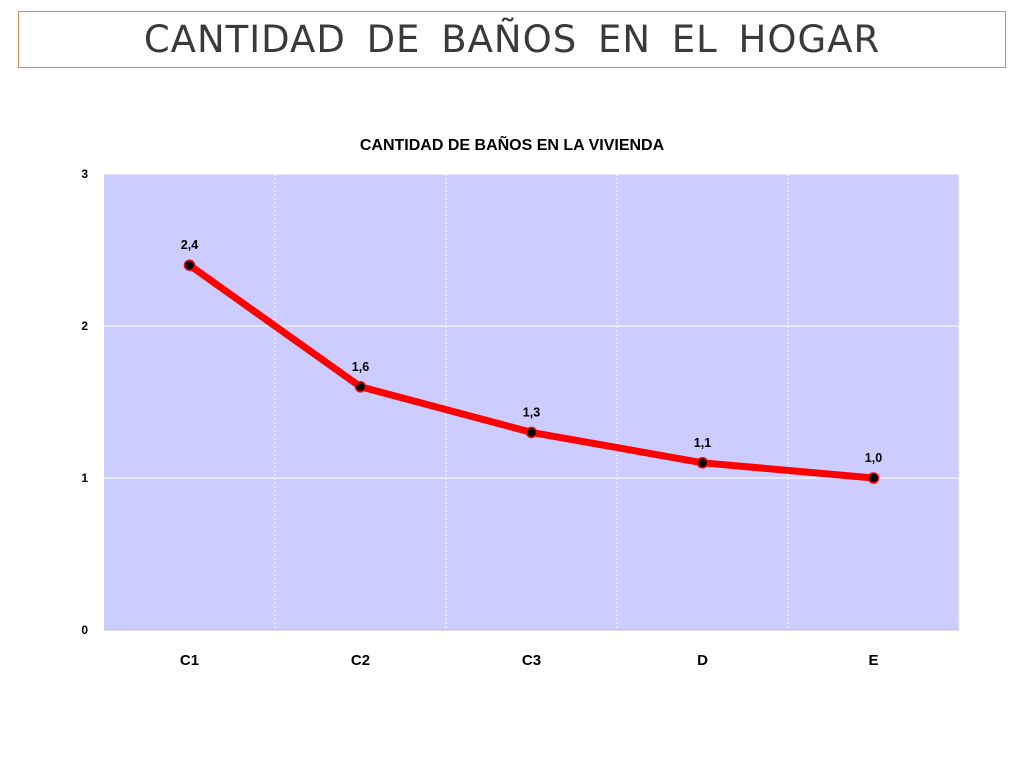 Image resolution: width=1024 pixels, height=768 pixels. Describe the element at coordinates (84, 326) in the screenshot. I see `y-tick-label: 2` at that location.